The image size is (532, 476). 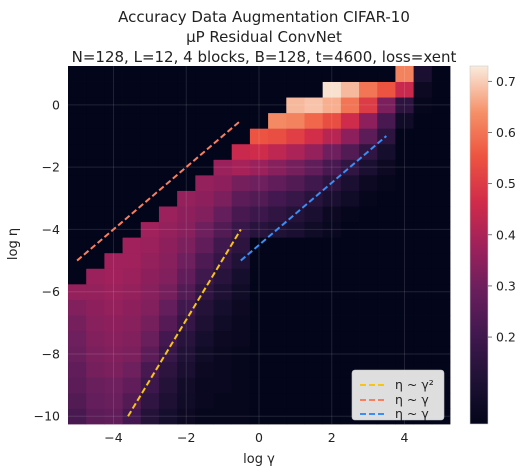 I want to click on x-tick-label: 2, so click(x=332, y=437).